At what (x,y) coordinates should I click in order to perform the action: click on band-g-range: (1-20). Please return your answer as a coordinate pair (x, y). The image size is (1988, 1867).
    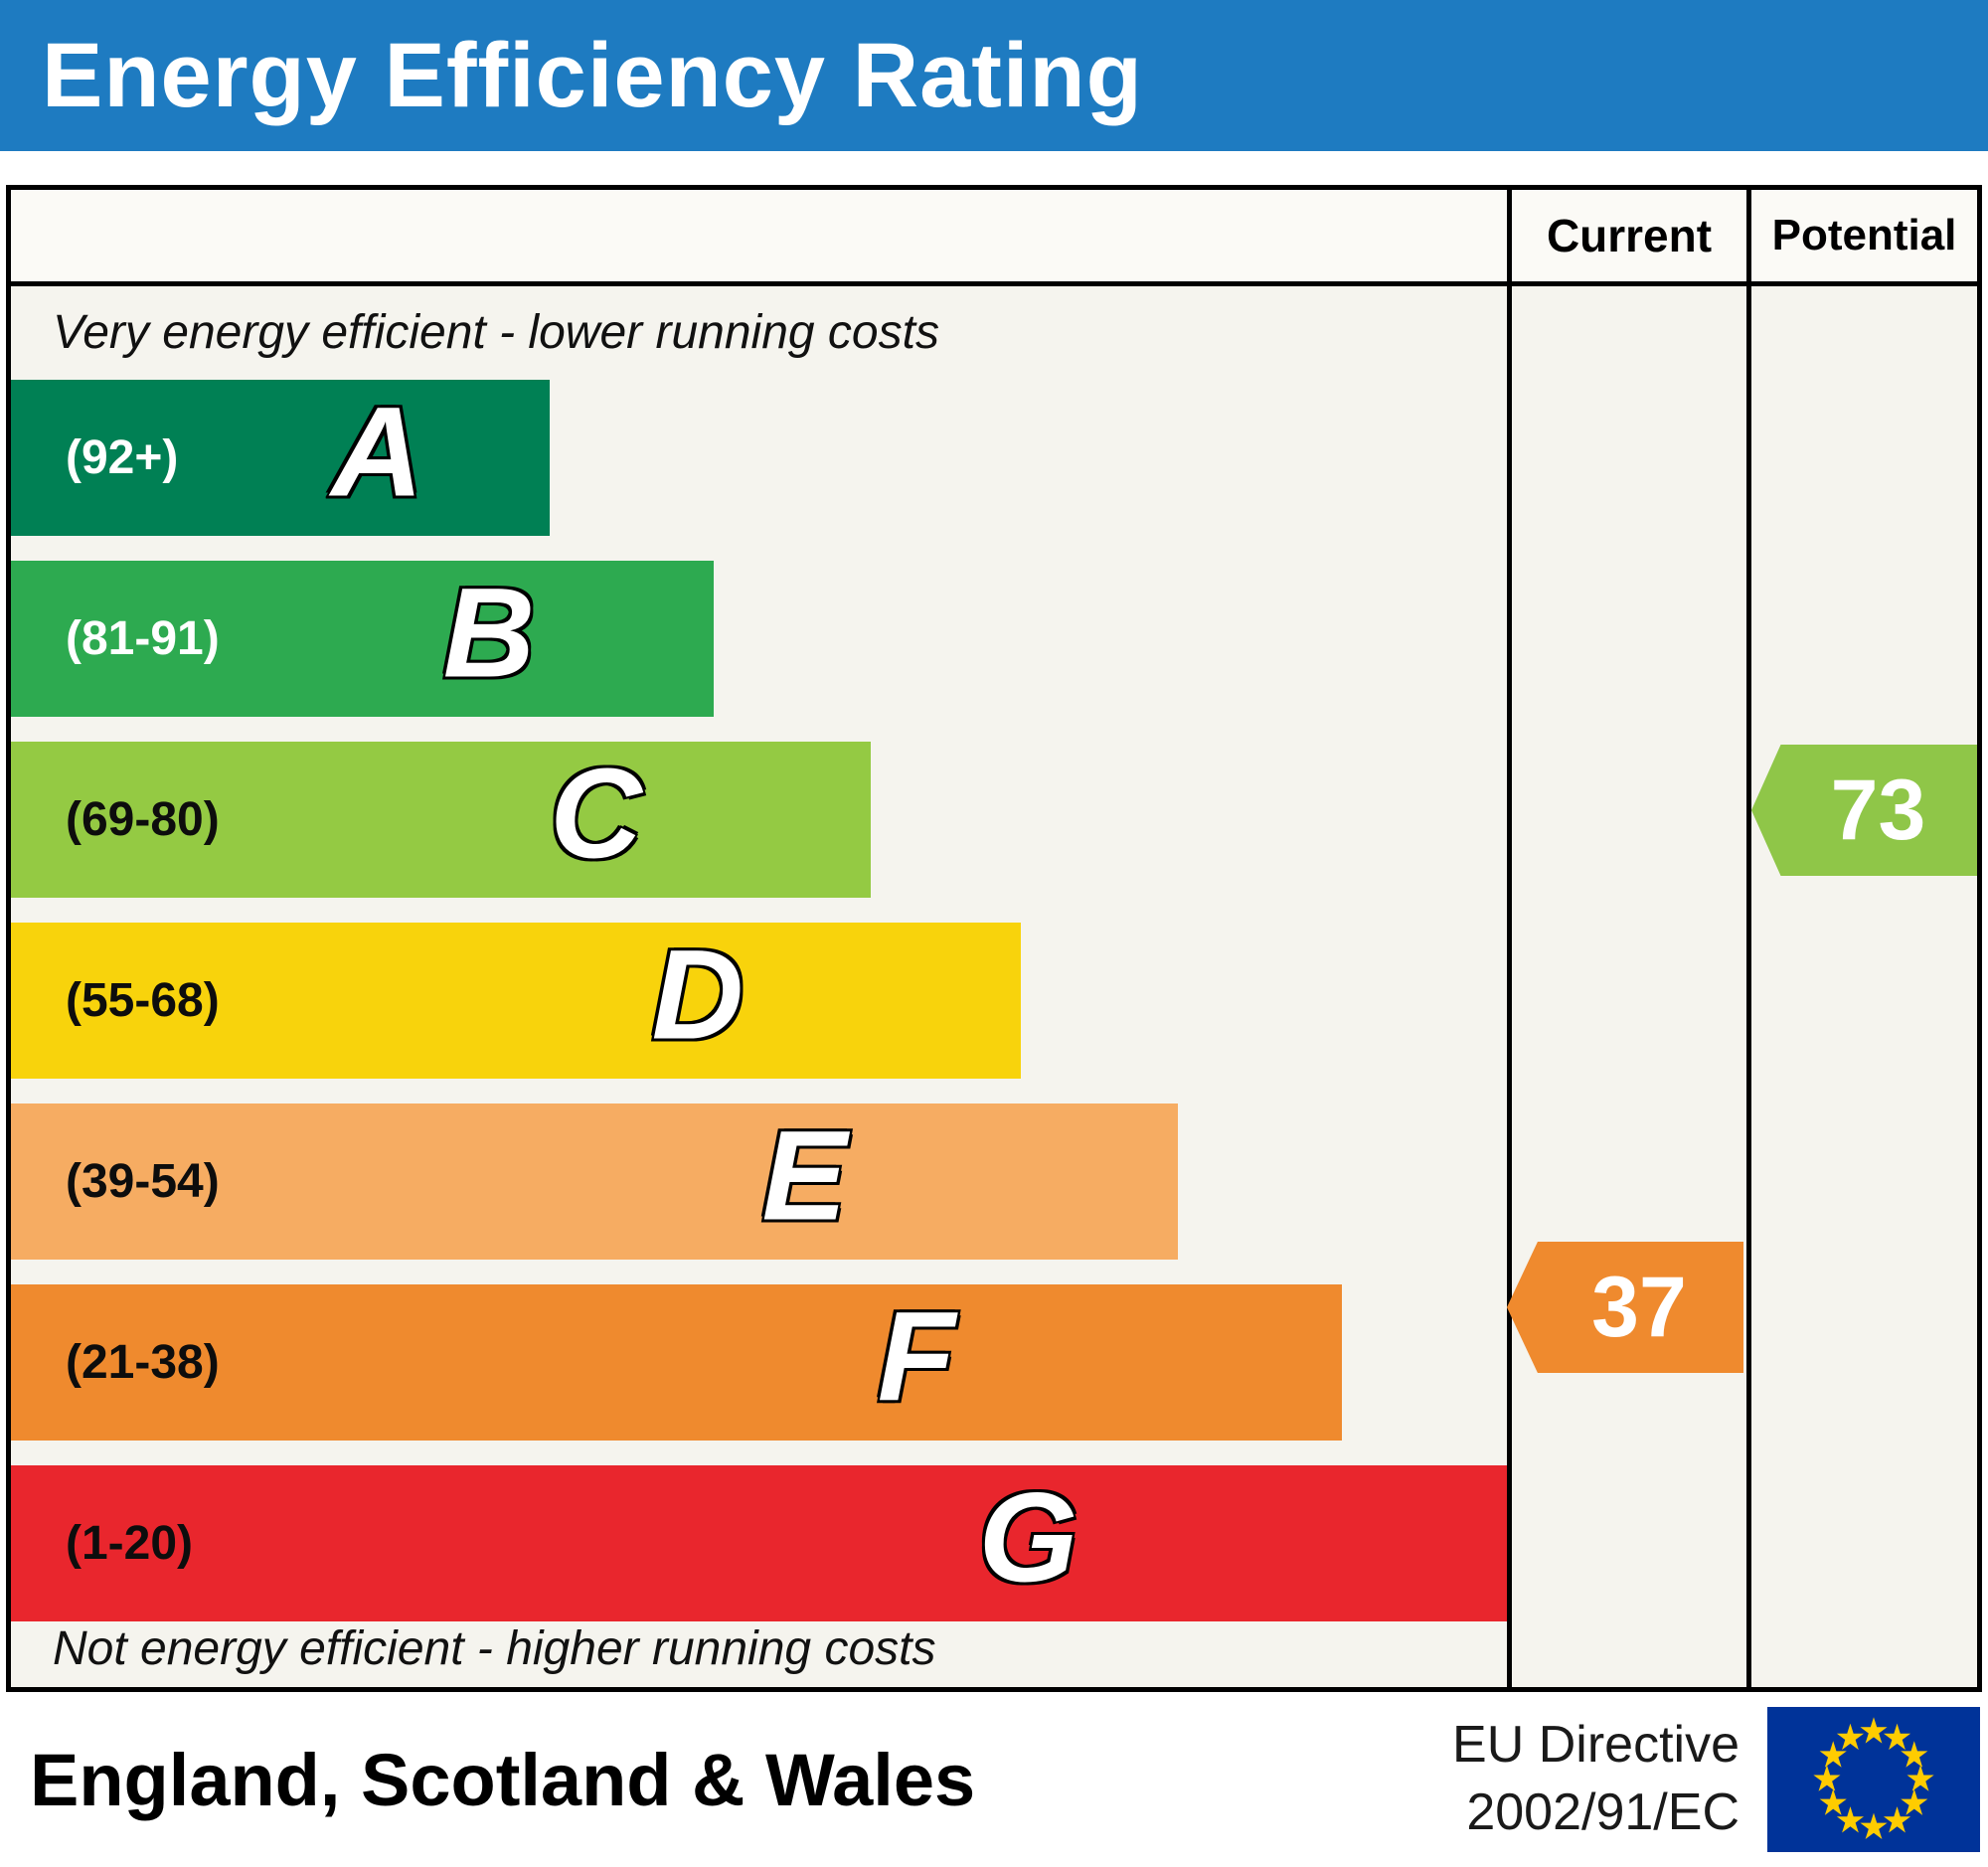
    Looking at the image, I should click on (130, 1543).